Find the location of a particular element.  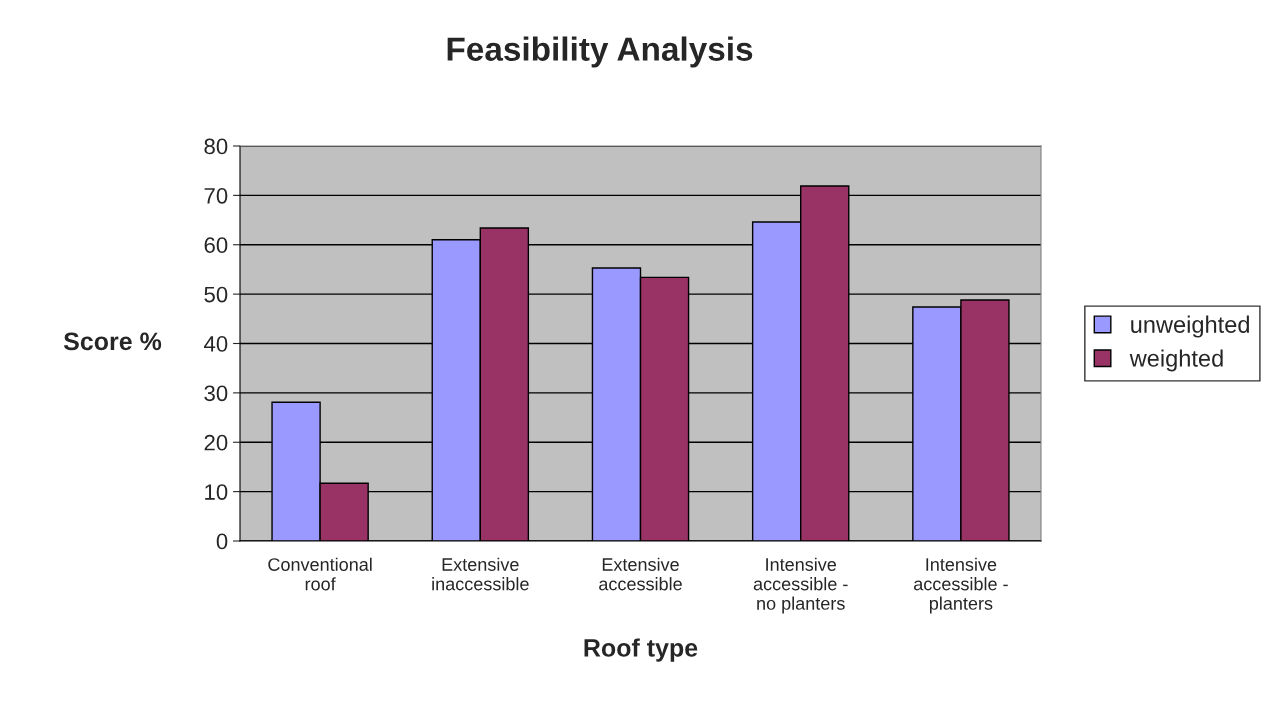

x-axis-title: Roof type is located at coordinates (641, 650).